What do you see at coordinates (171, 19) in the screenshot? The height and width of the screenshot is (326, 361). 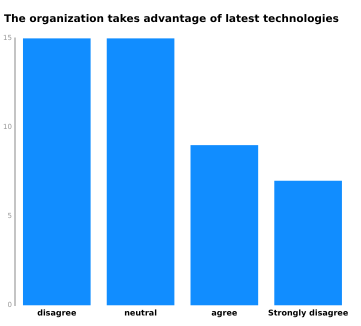 I see `chart-title: The organization takes advantage of latest technologies` at bounding box center [171, 19].